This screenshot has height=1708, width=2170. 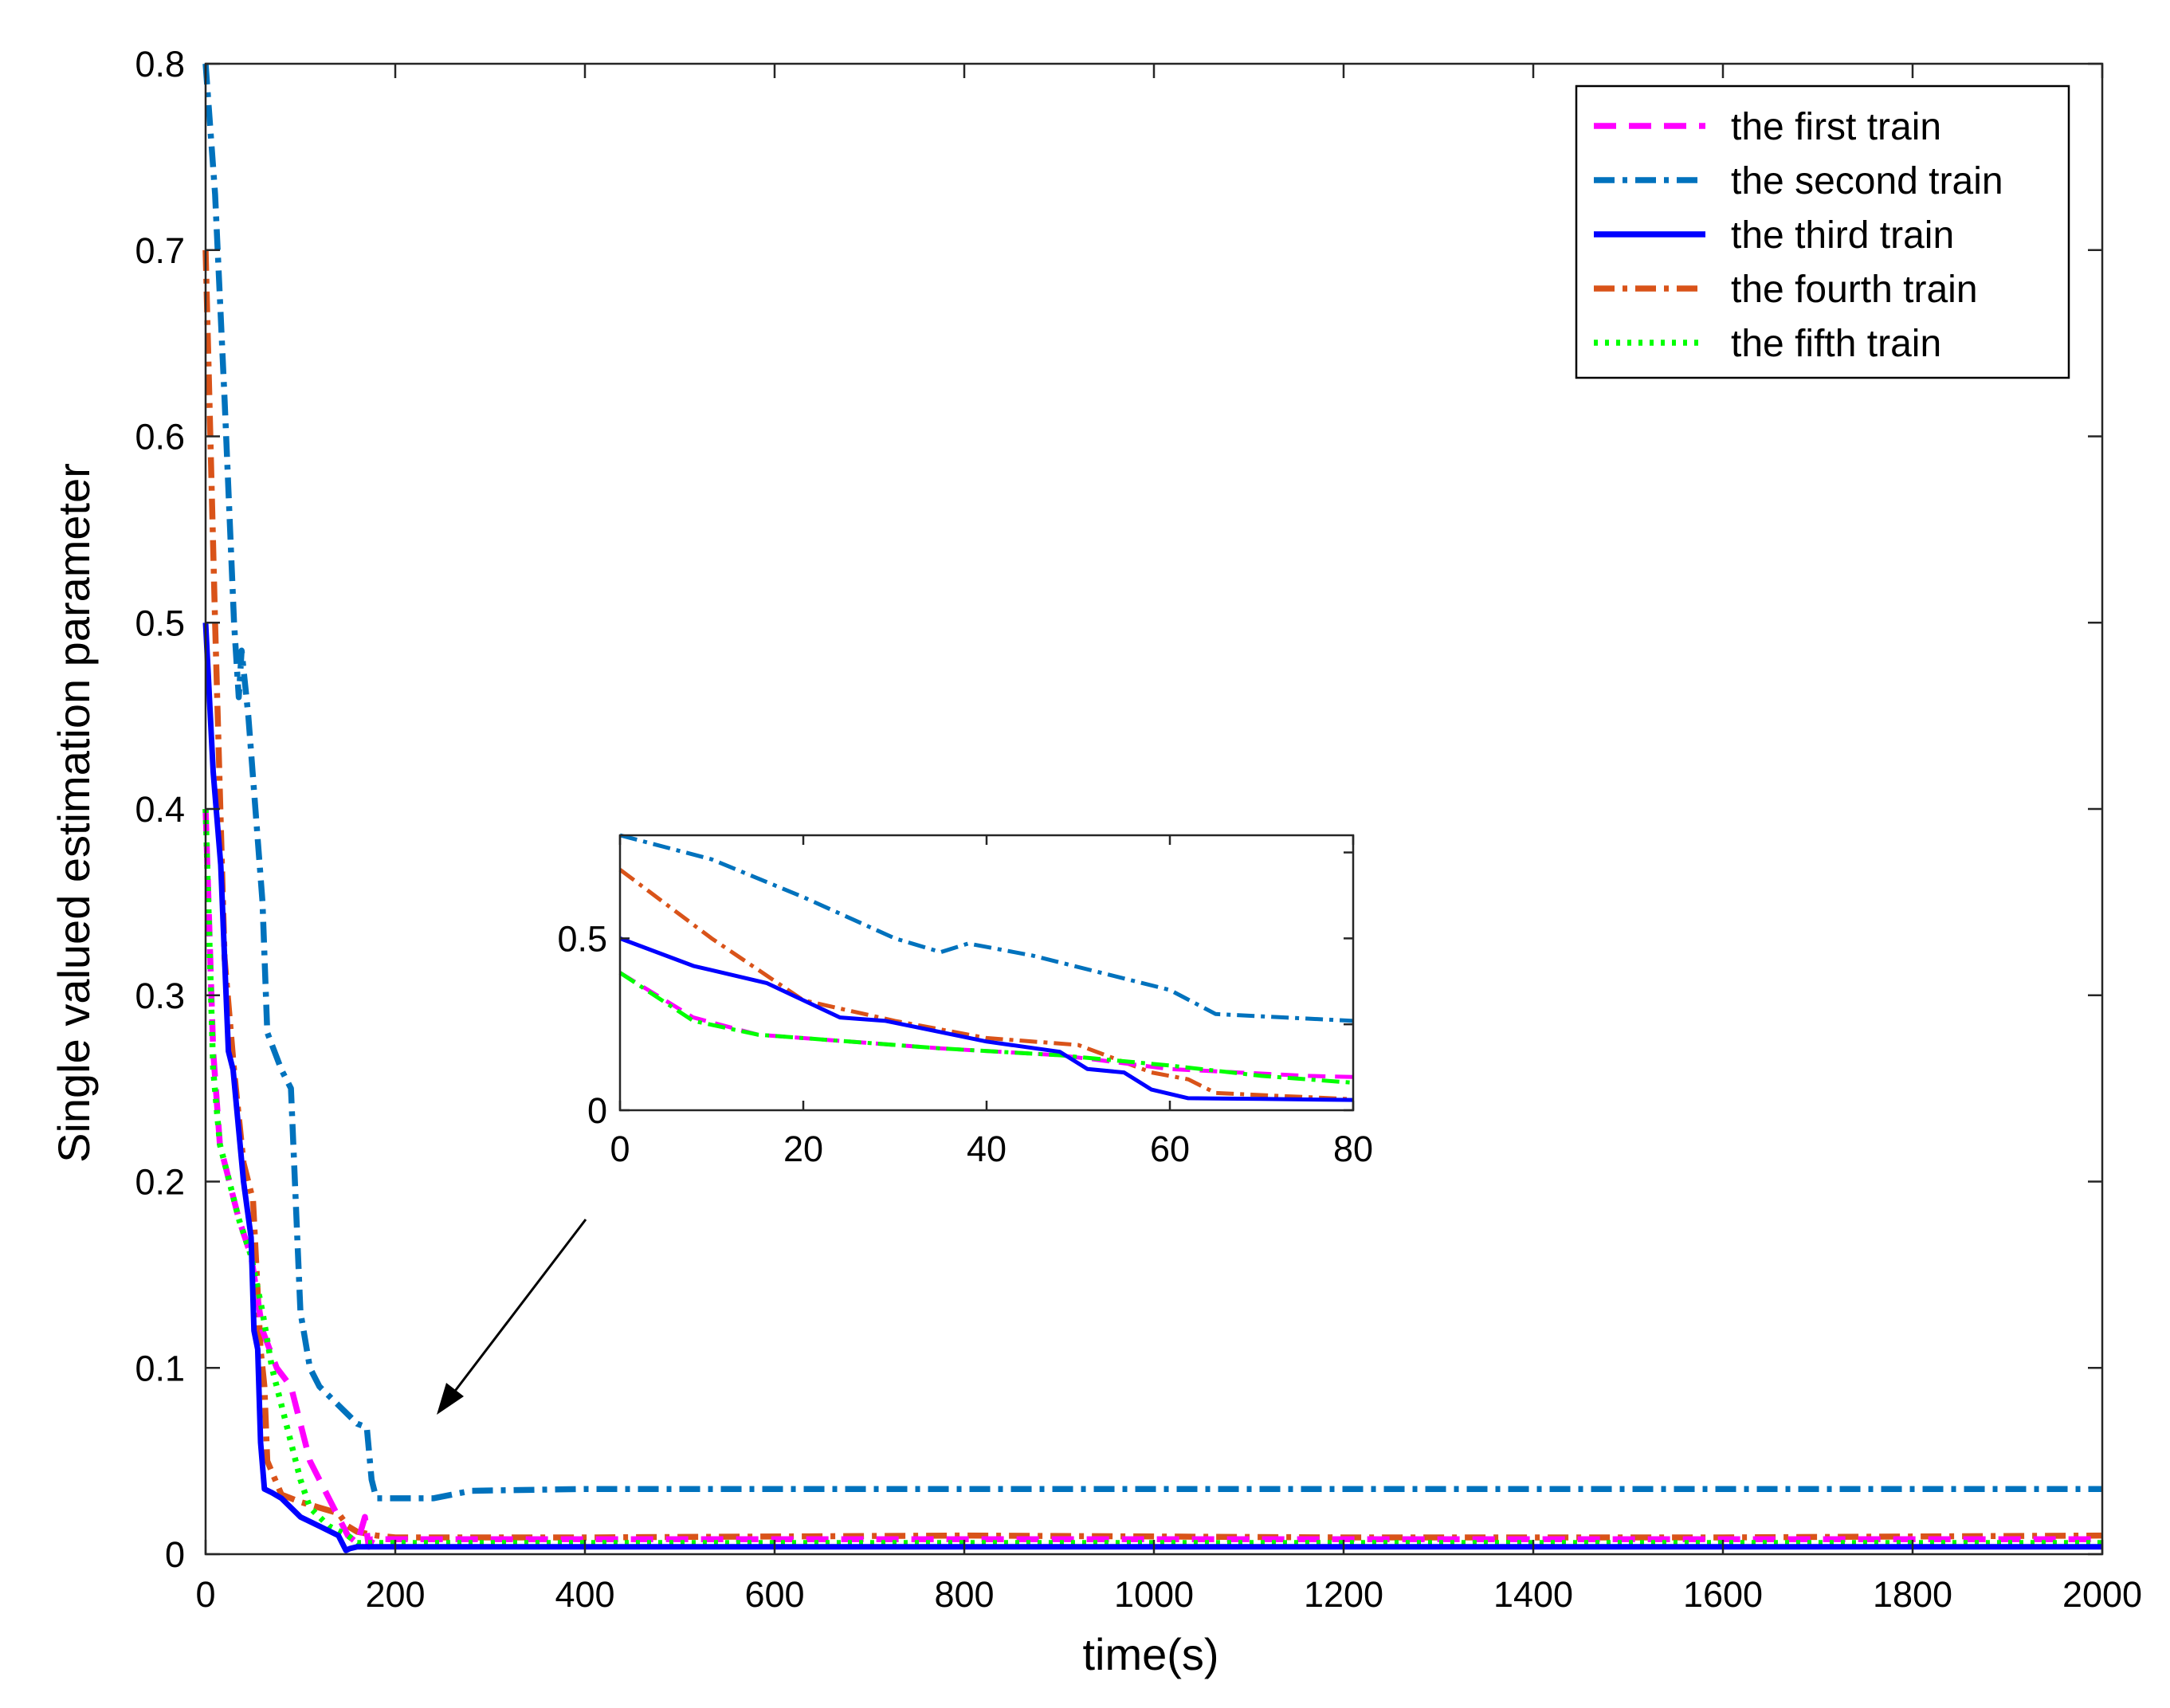 I want to click on y-axis-title: Single valued estimation parameter, so click(x=74, y=813).